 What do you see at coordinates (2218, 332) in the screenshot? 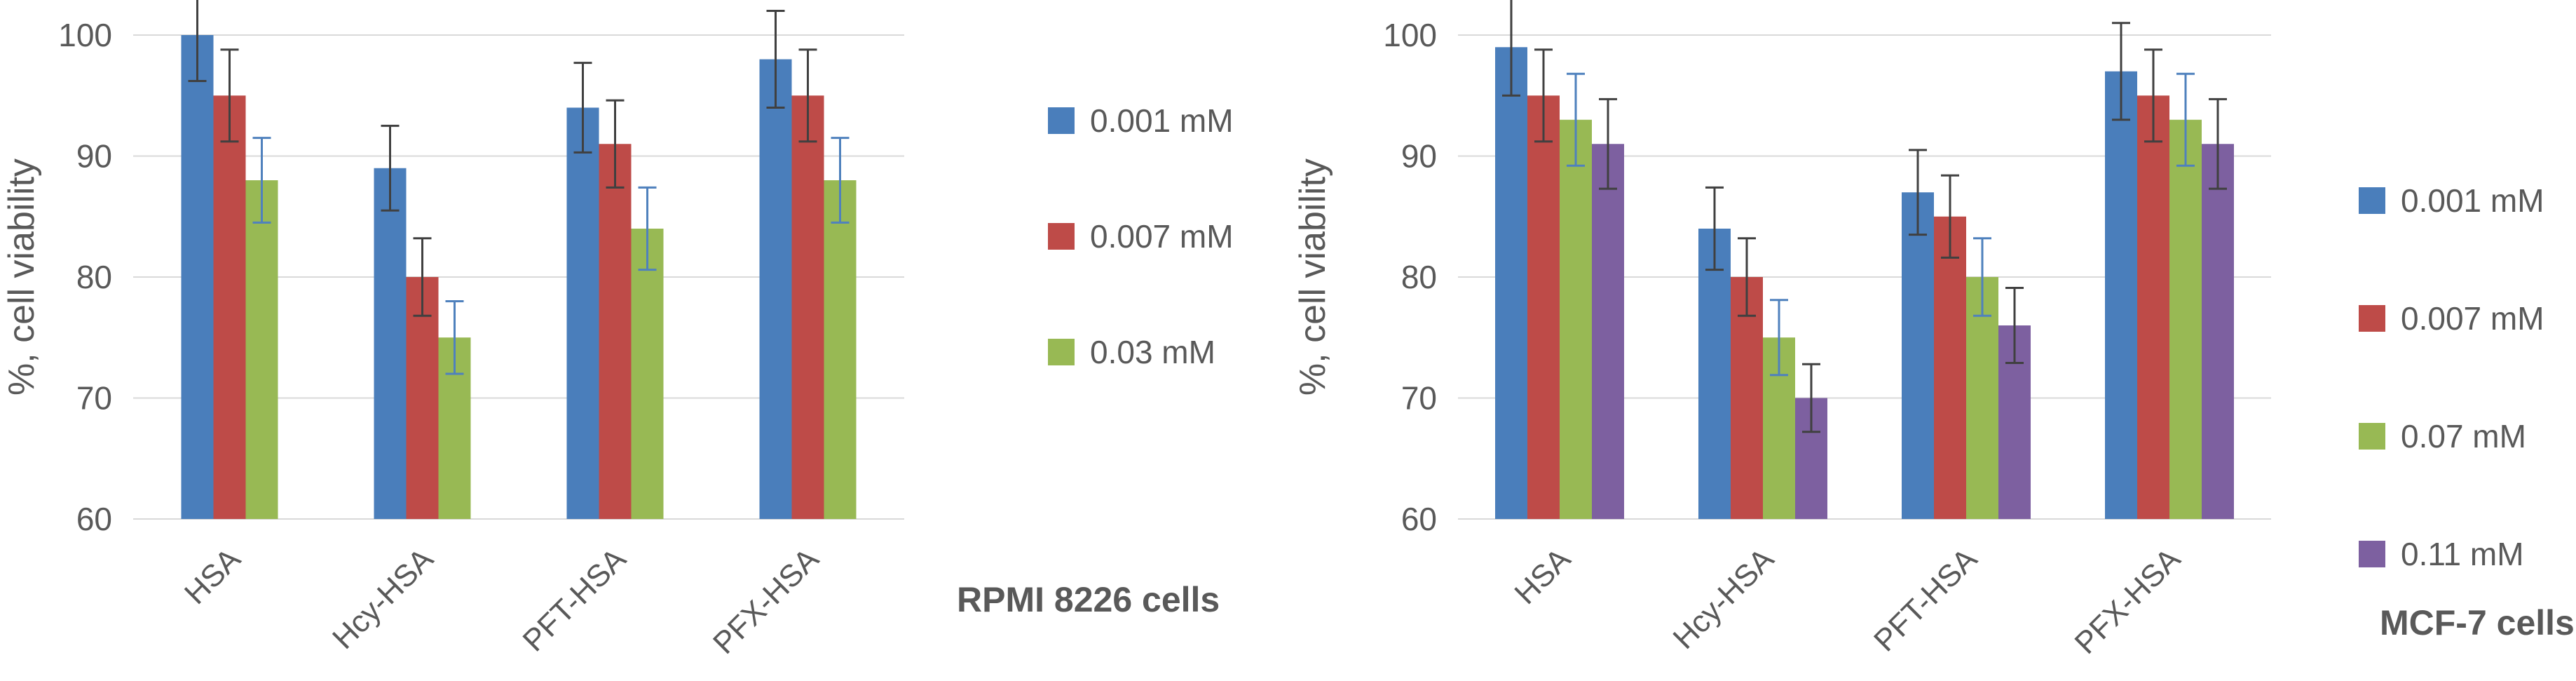
I see `bar-0-11-mM-PFX-HSA` at bounding box center [2218, 332].